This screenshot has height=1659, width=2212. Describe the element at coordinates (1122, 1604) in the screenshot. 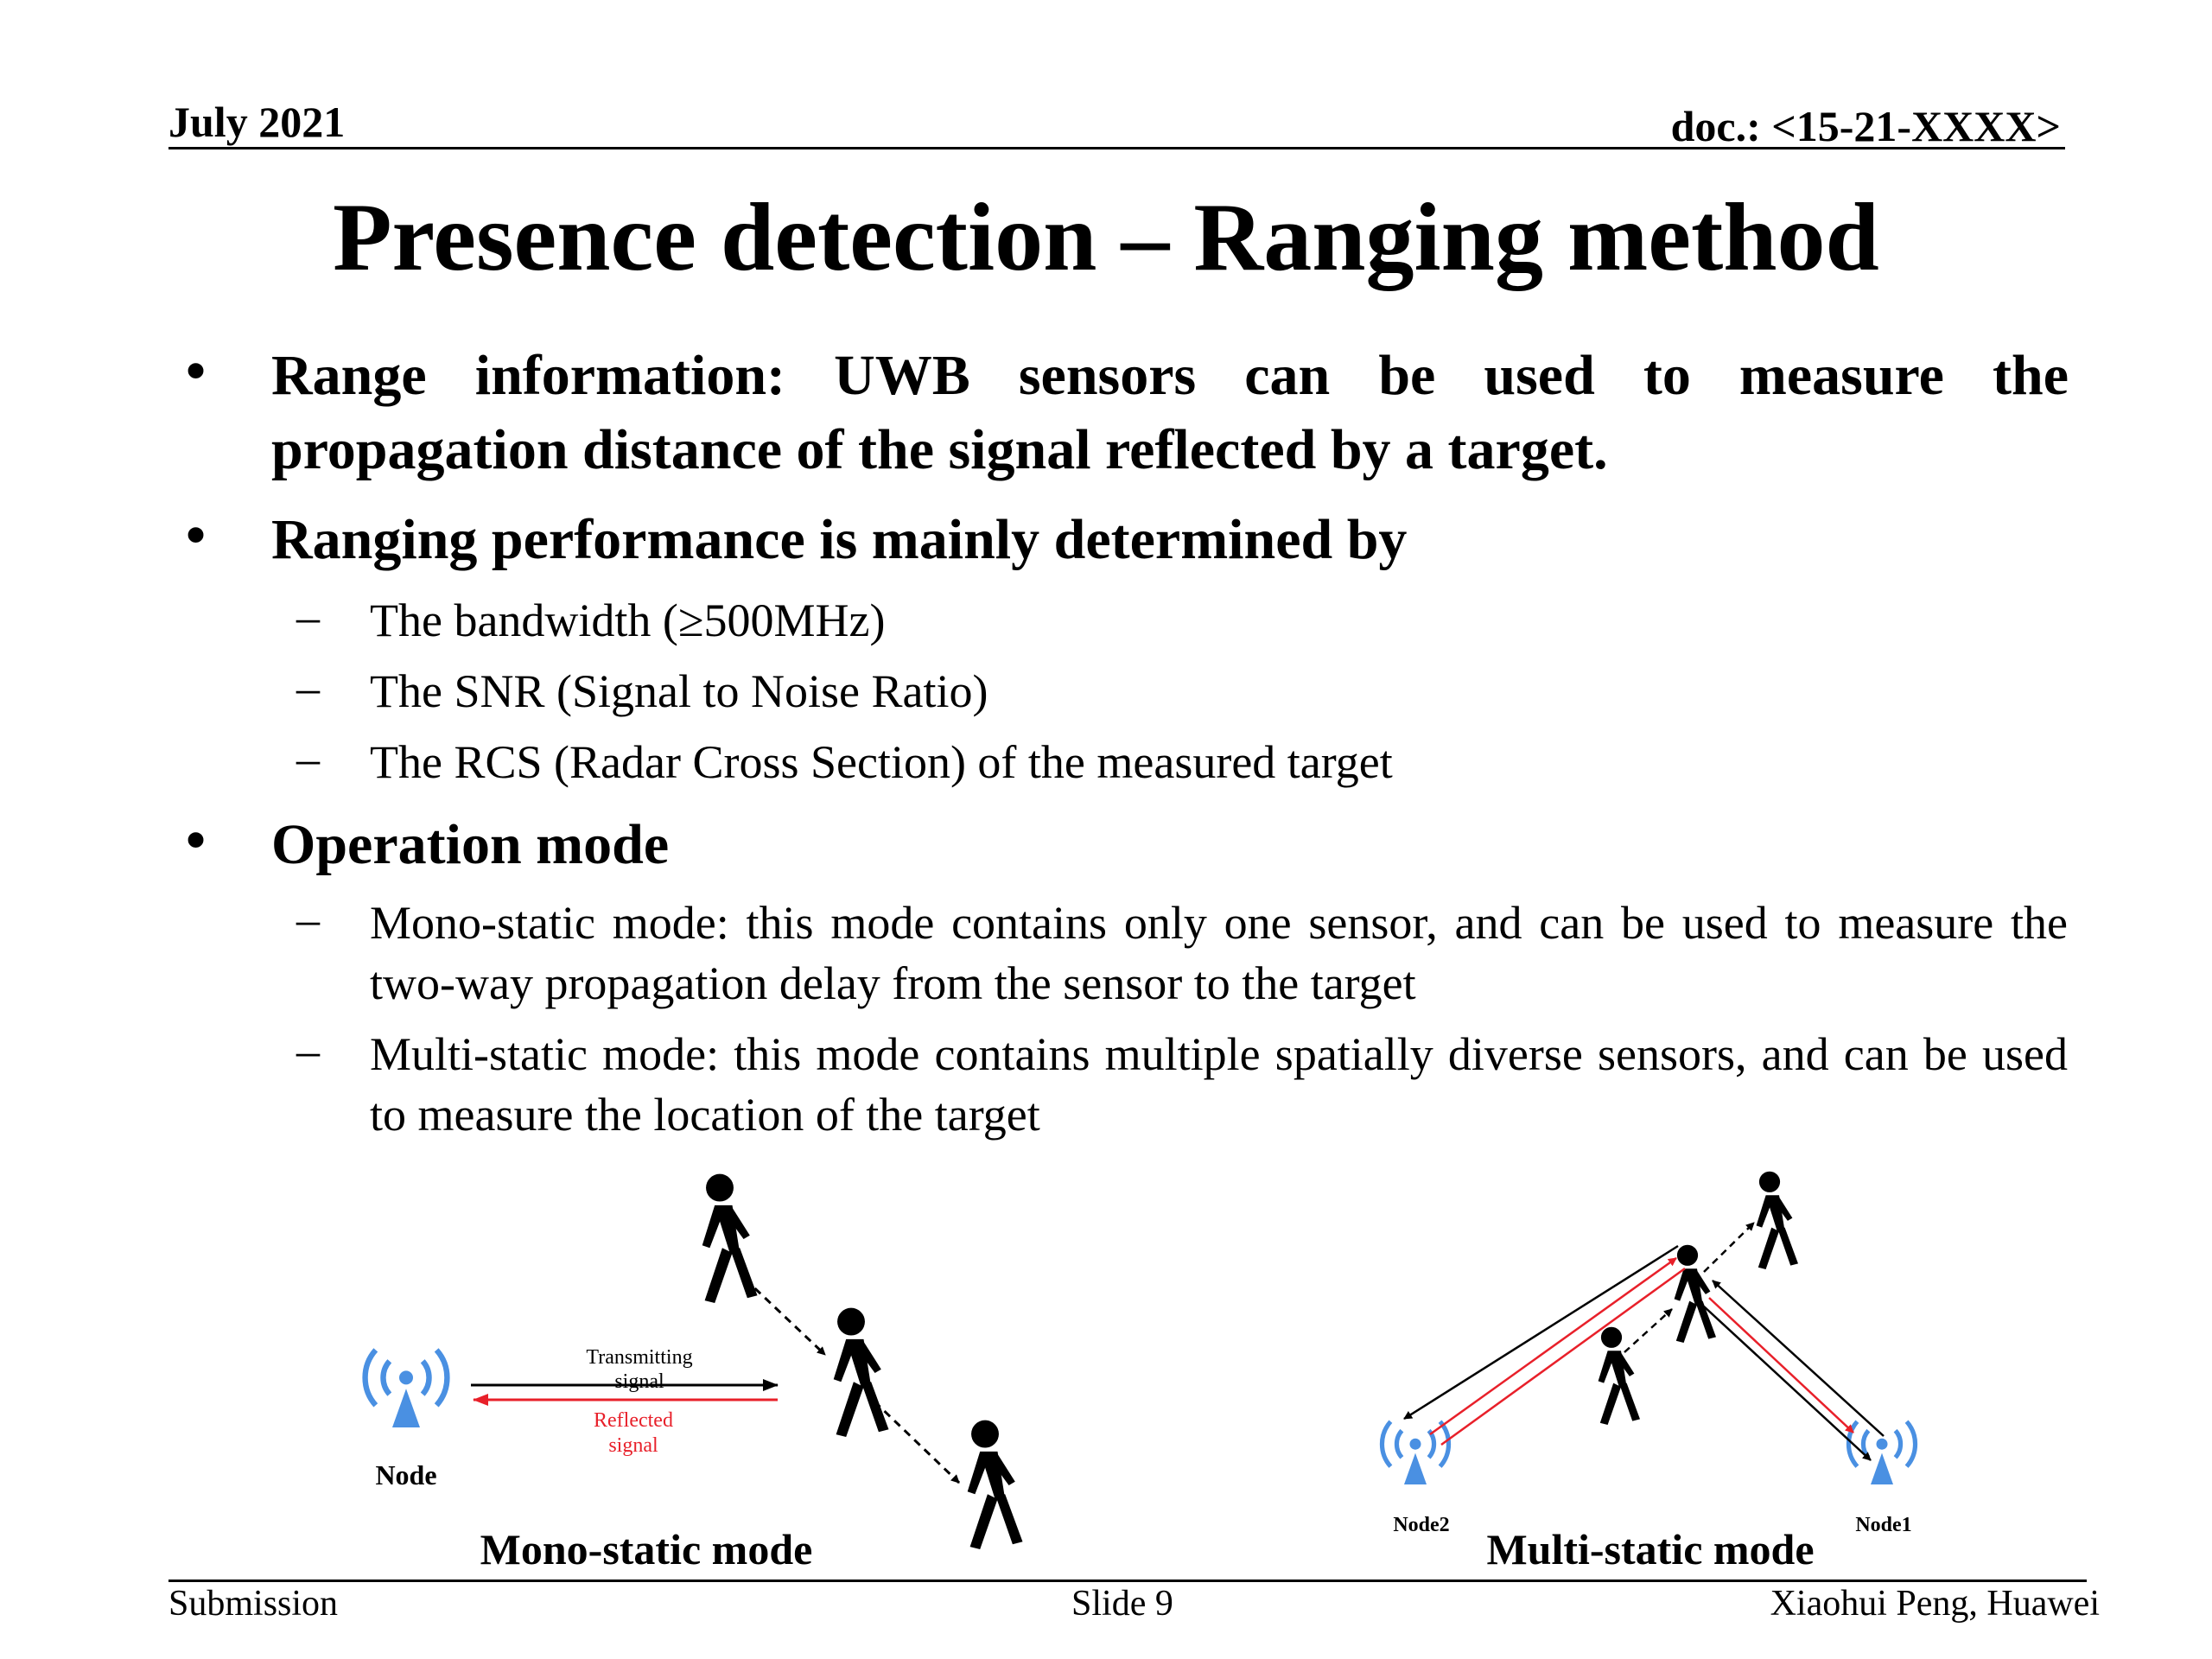

I see `footer-slide-number: Slide 9` at that location.